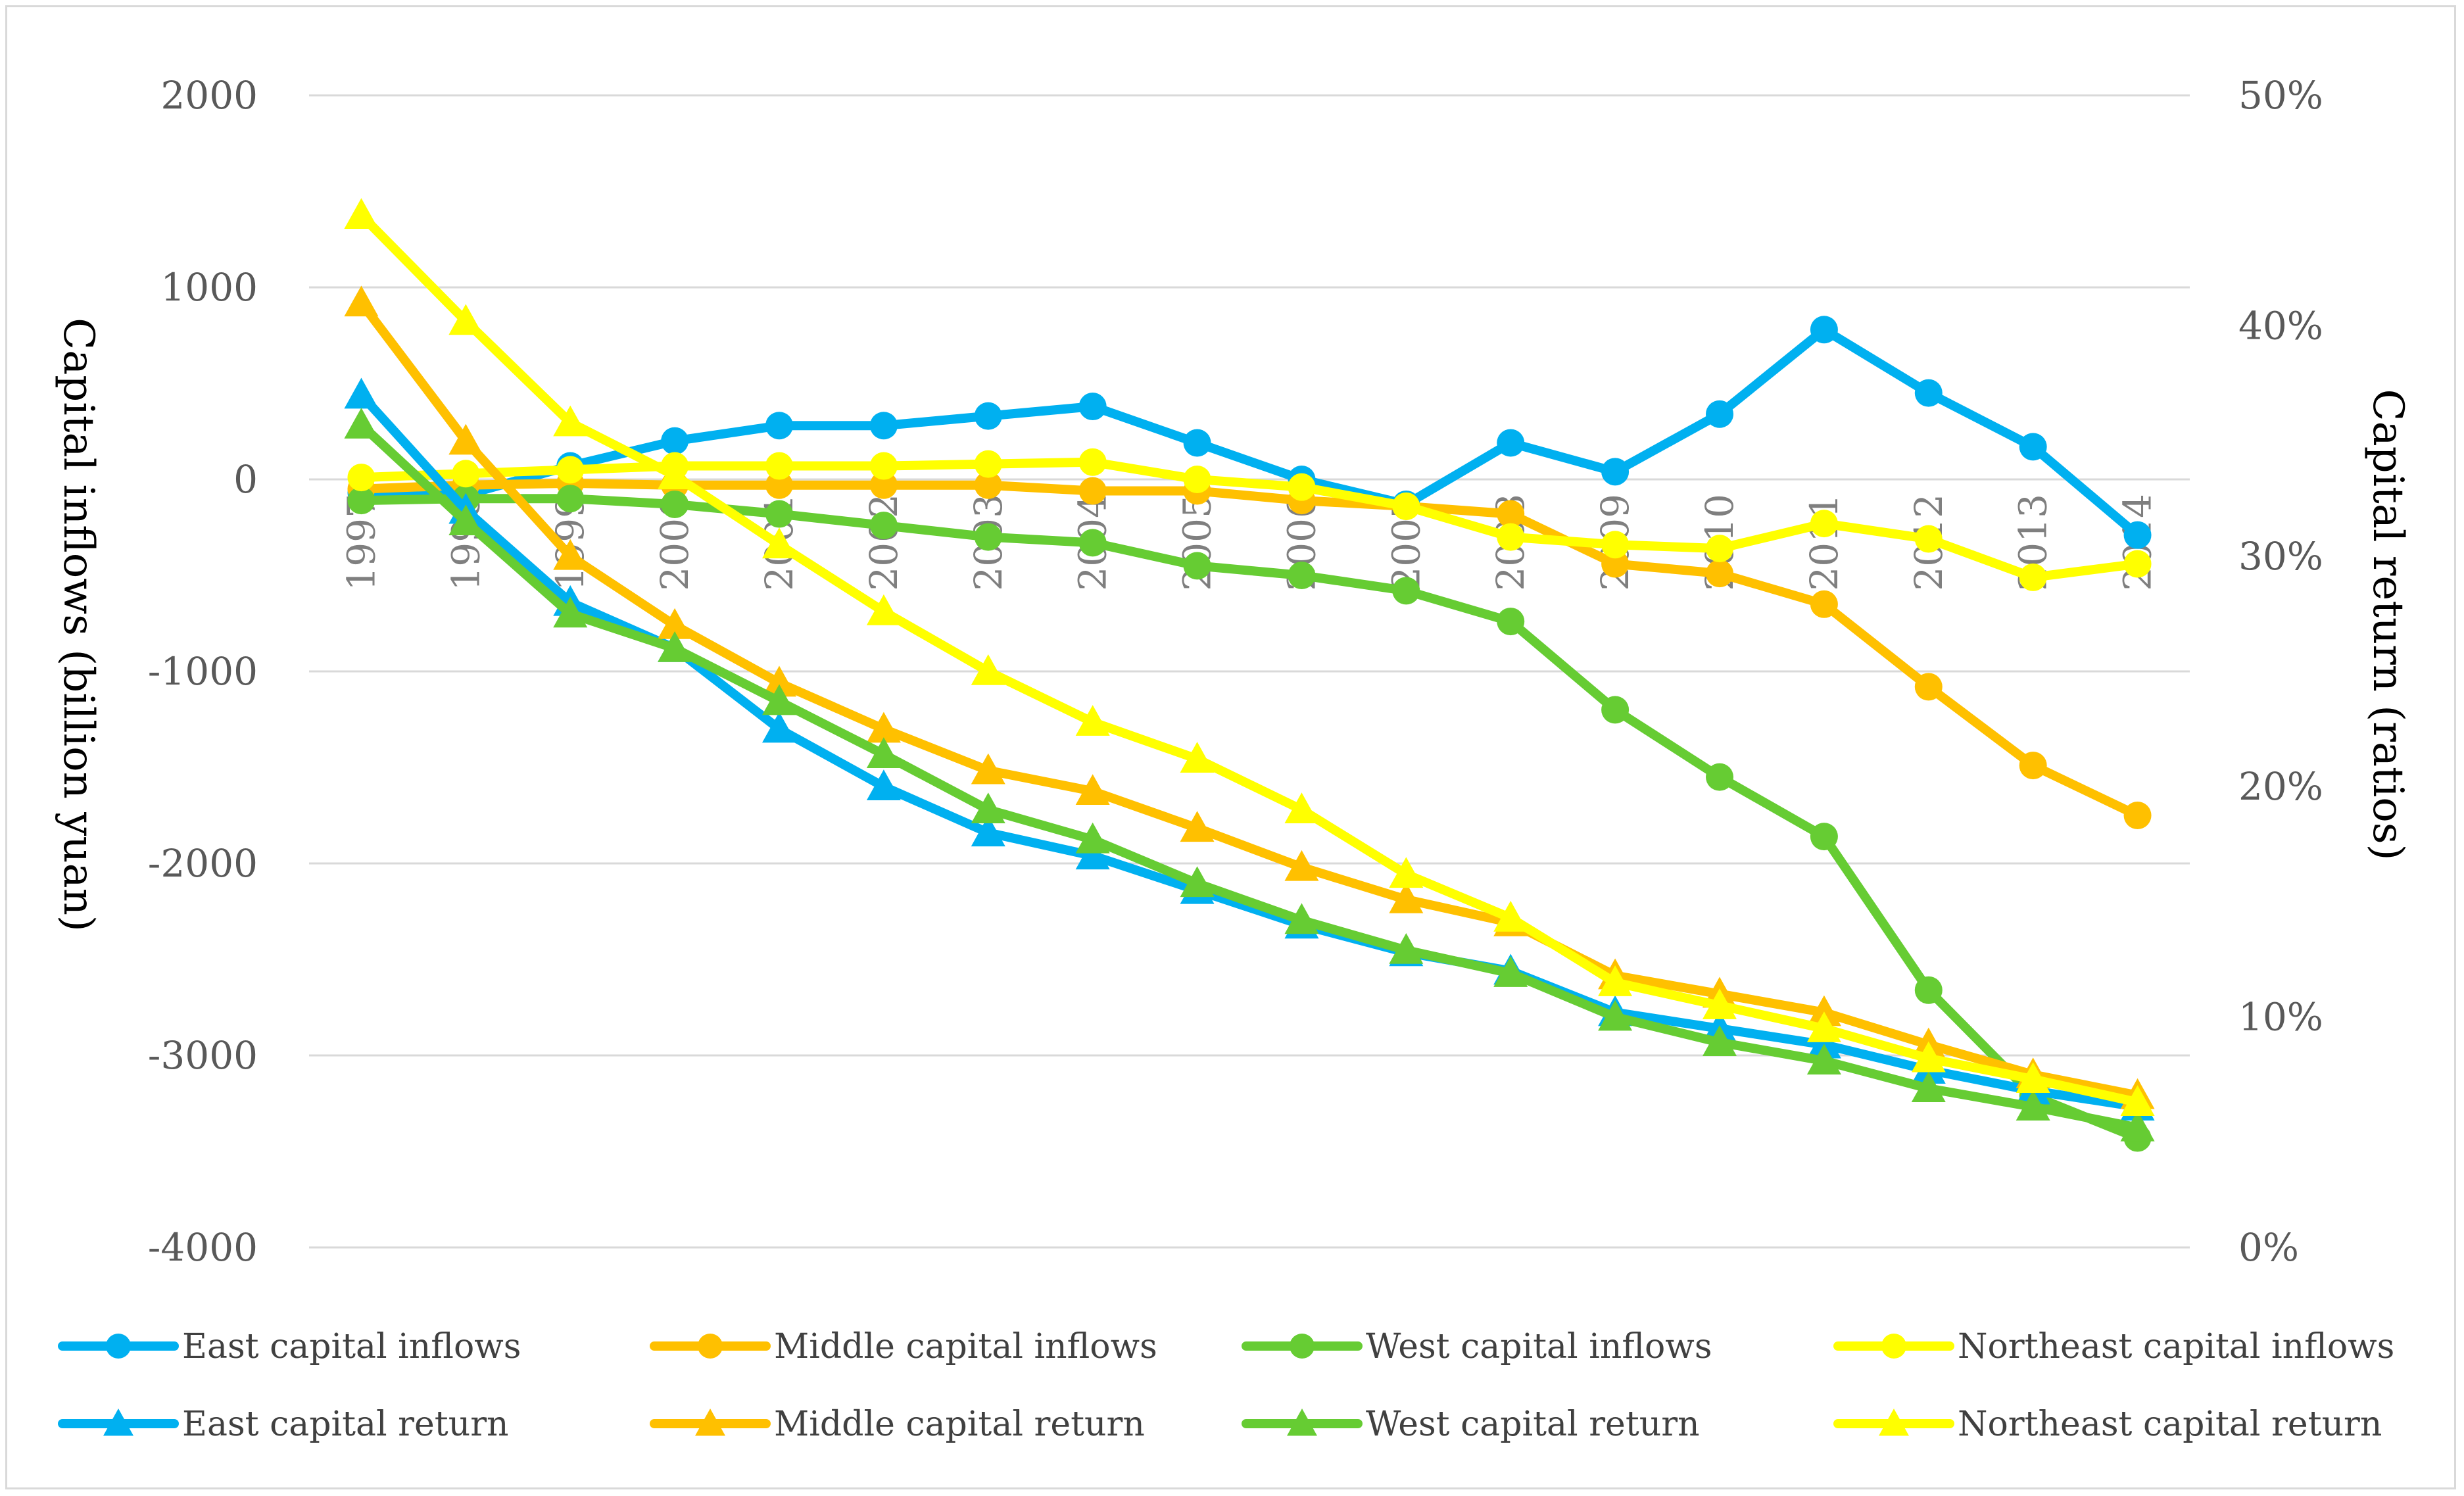 This screenshot has height=1496, width=2464. I want to click on left-tick-label: -1000, so click(203, 671).